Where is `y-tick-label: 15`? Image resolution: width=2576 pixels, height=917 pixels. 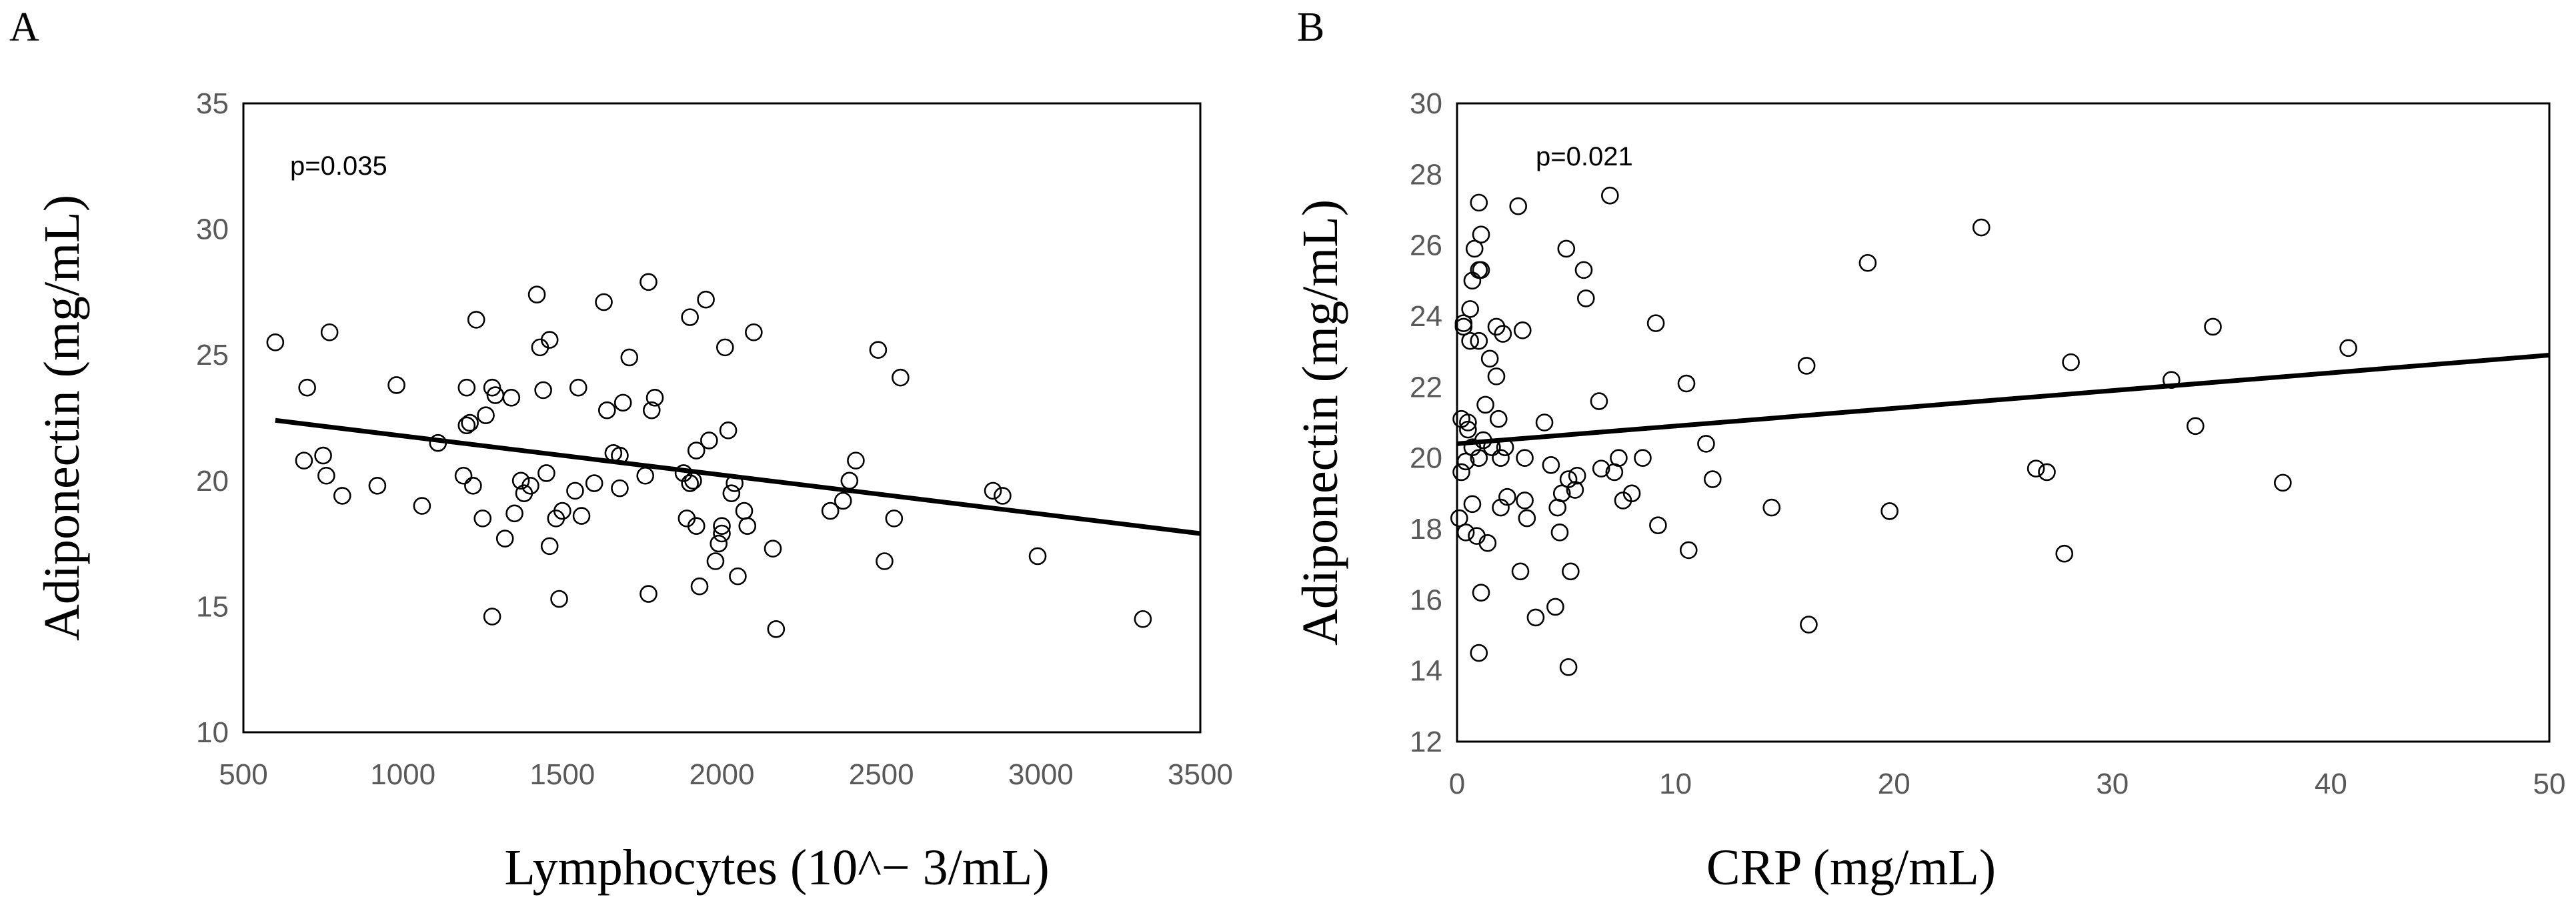
y-tick-label: 15 is located at coordinates (212, 606).